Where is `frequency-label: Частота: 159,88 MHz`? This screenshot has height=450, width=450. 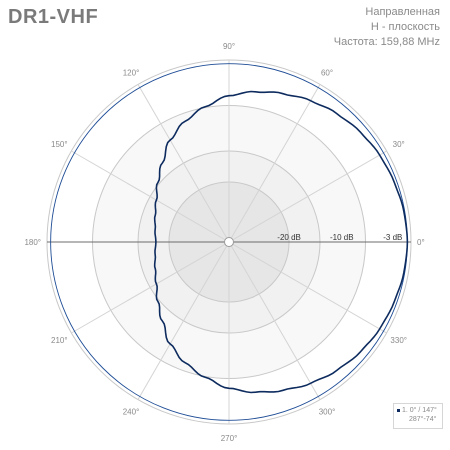
frequency-label: Частота: 159,88 MHz is located at coordinates (386, 42).